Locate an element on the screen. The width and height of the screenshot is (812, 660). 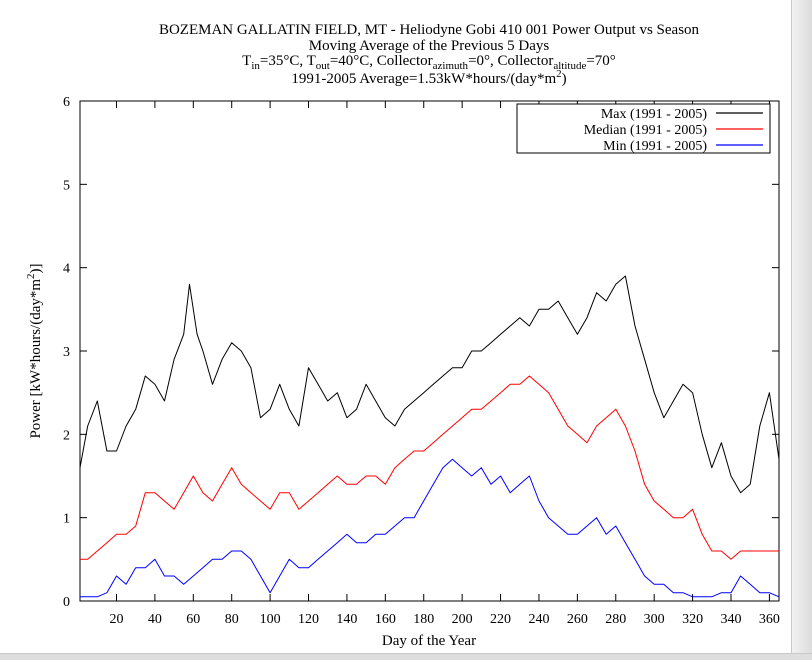
x-tick-label: 360 is located at coordinates (769, 619).